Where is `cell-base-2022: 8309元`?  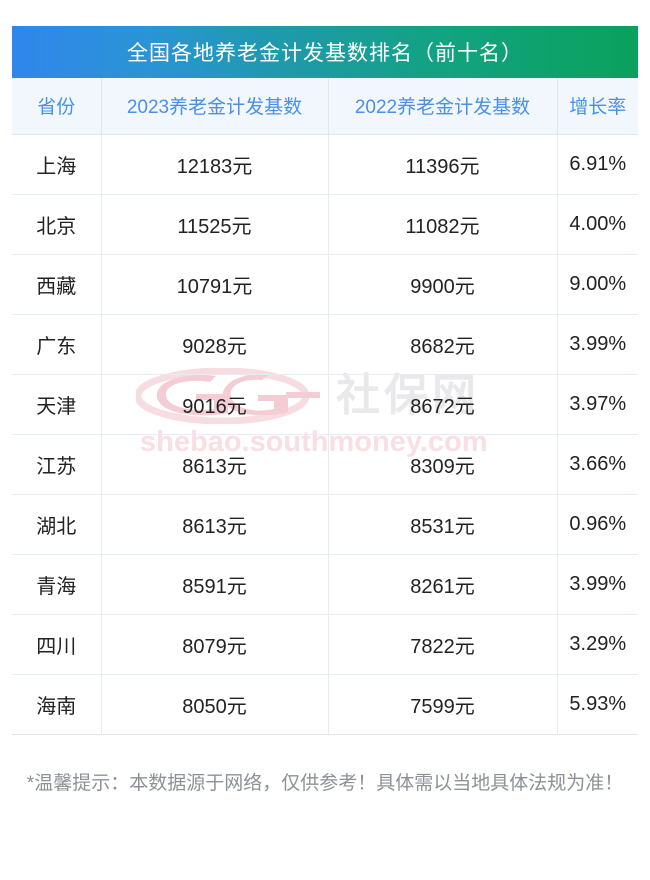
cell-base-2022: 8309元 is located at coordinates (443, 464).